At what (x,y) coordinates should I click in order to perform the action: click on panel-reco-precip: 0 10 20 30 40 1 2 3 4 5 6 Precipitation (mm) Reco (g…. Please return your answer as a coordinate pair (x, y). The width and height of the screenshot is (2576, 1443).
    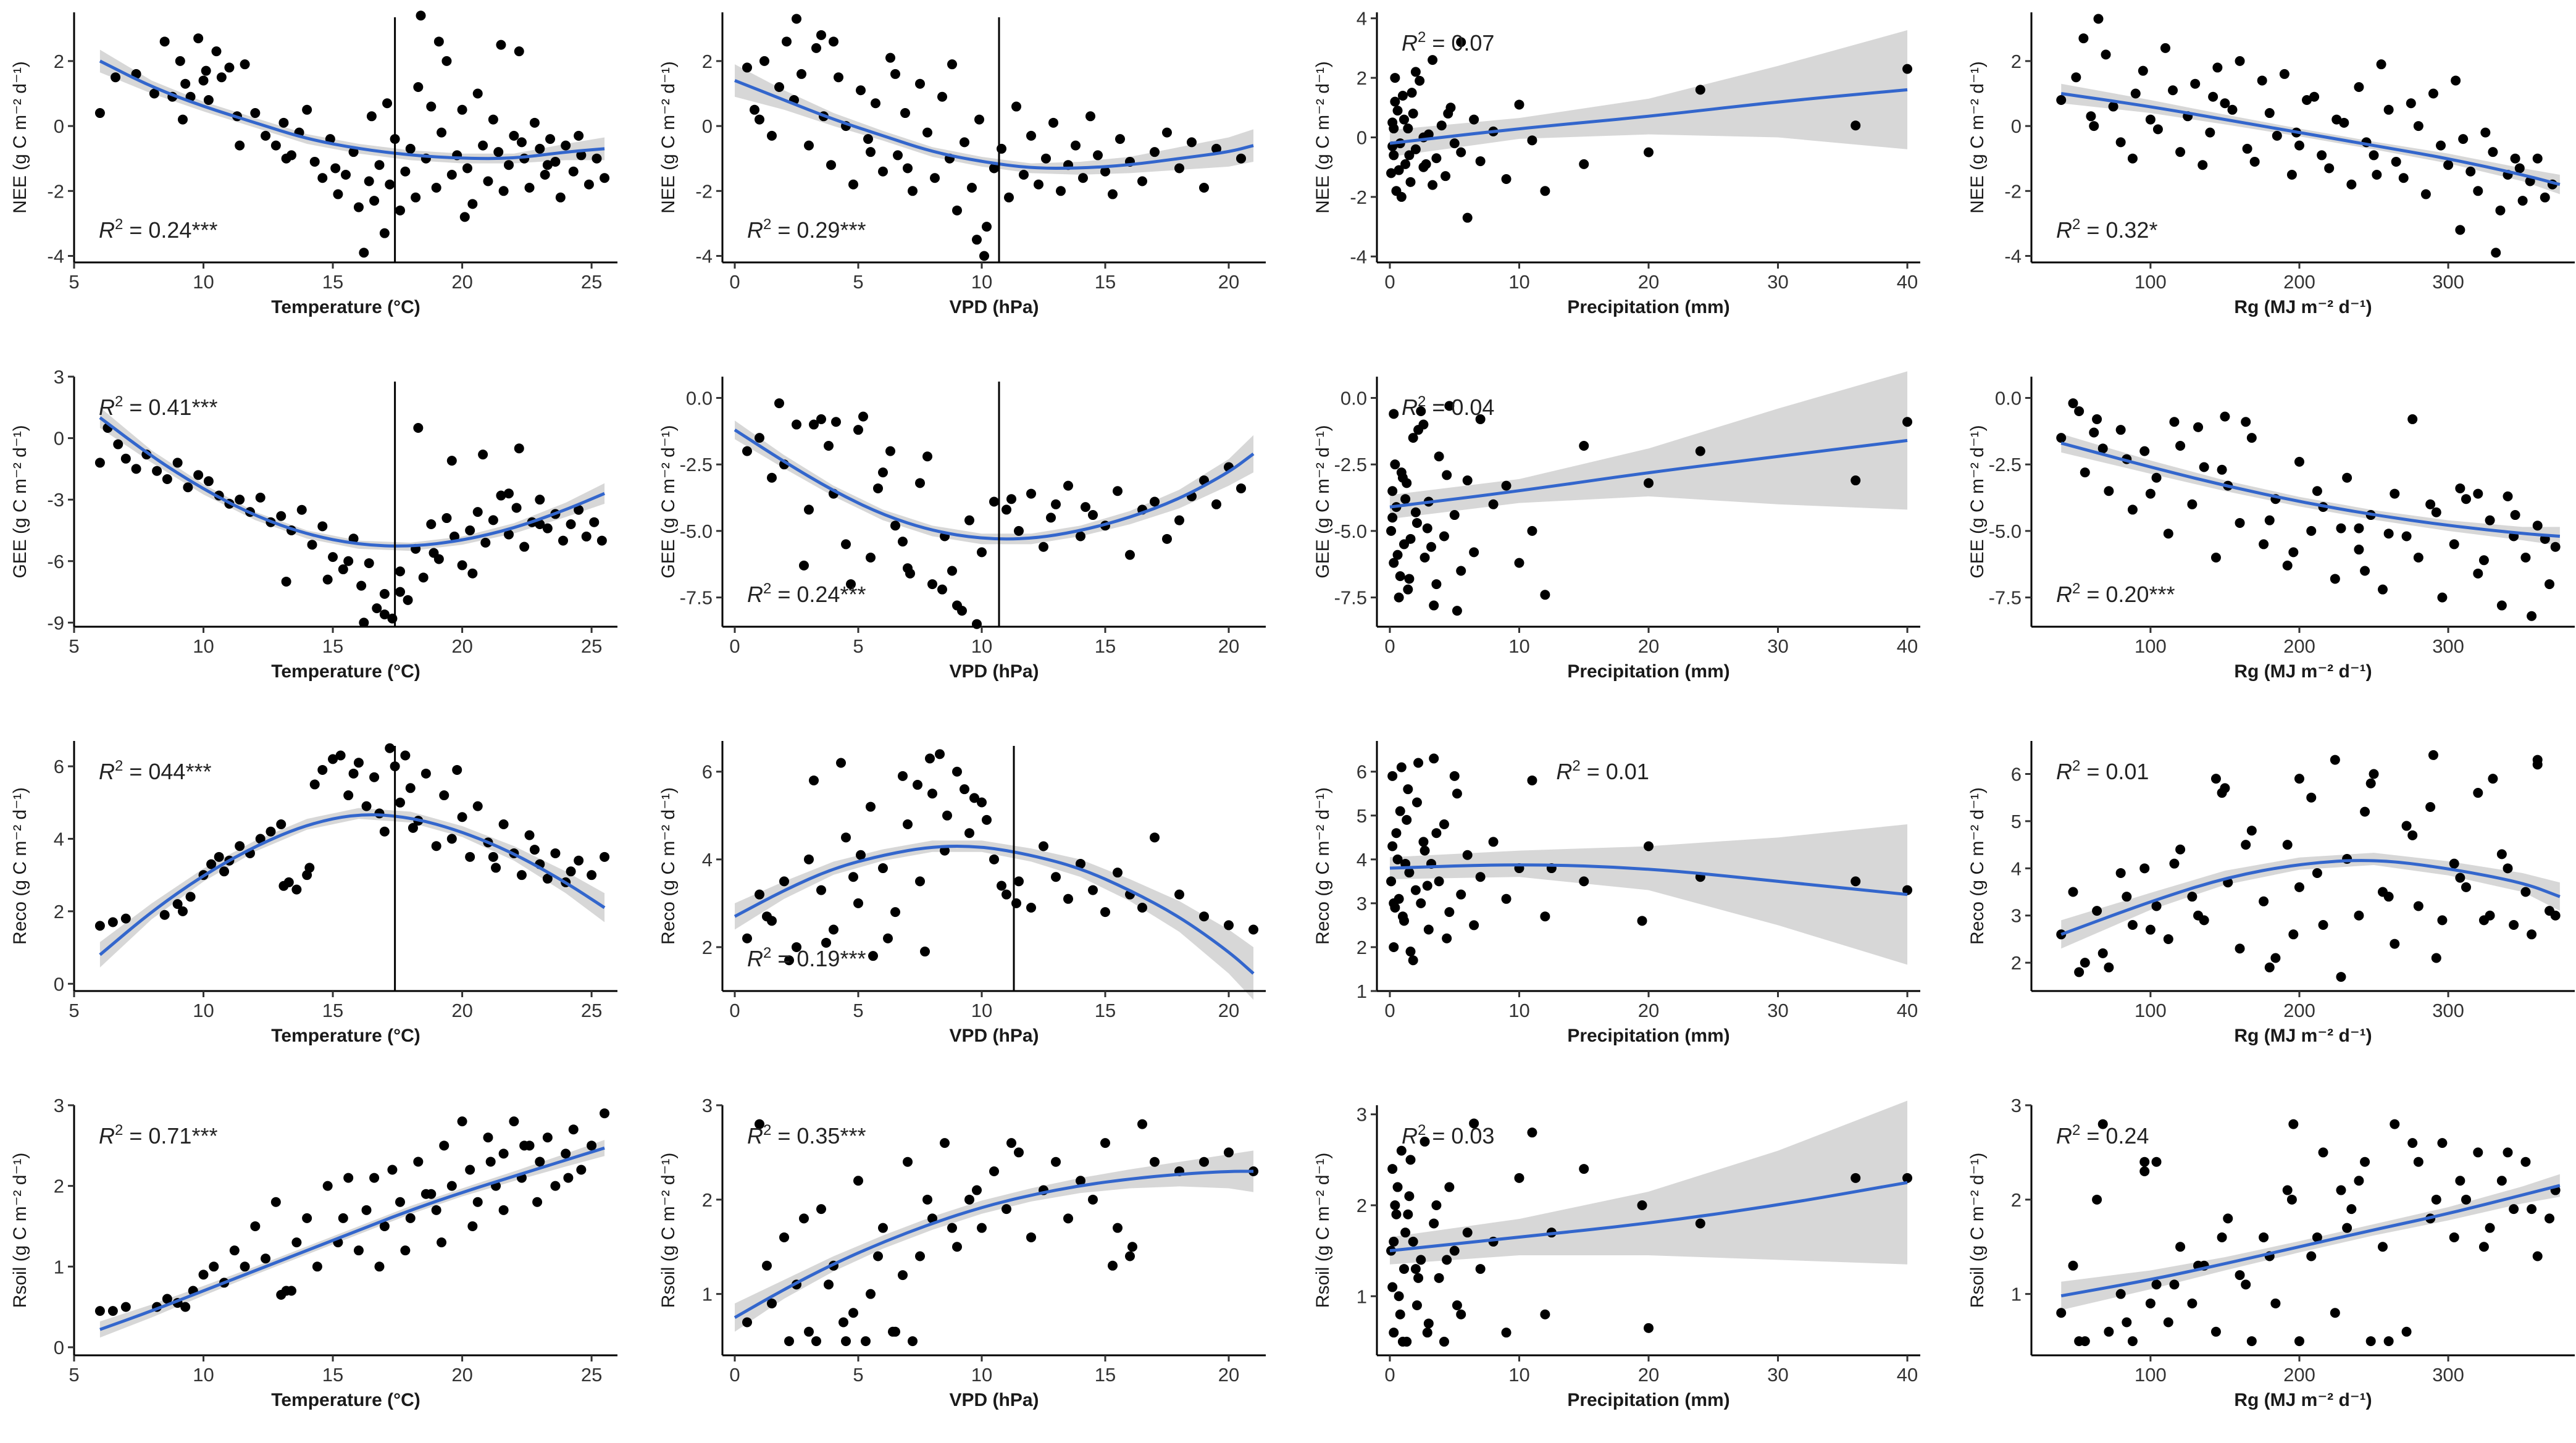
    Looking at the image, I should click on (1616, 893).